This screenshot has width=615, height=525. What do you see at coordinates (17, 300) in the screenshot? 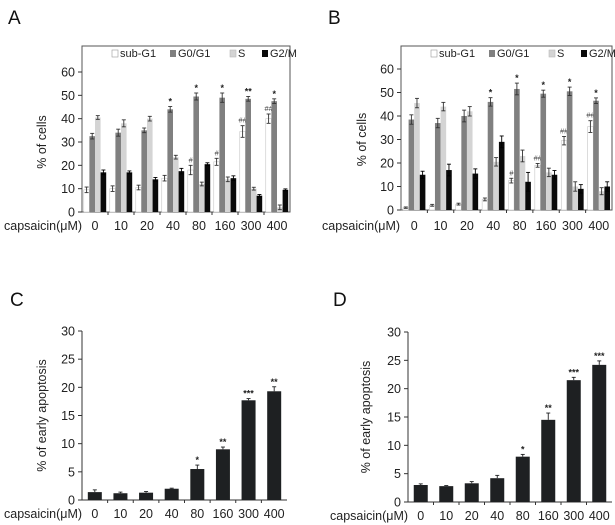
I see `panel-letter: C` at bounding box center [17, 300].